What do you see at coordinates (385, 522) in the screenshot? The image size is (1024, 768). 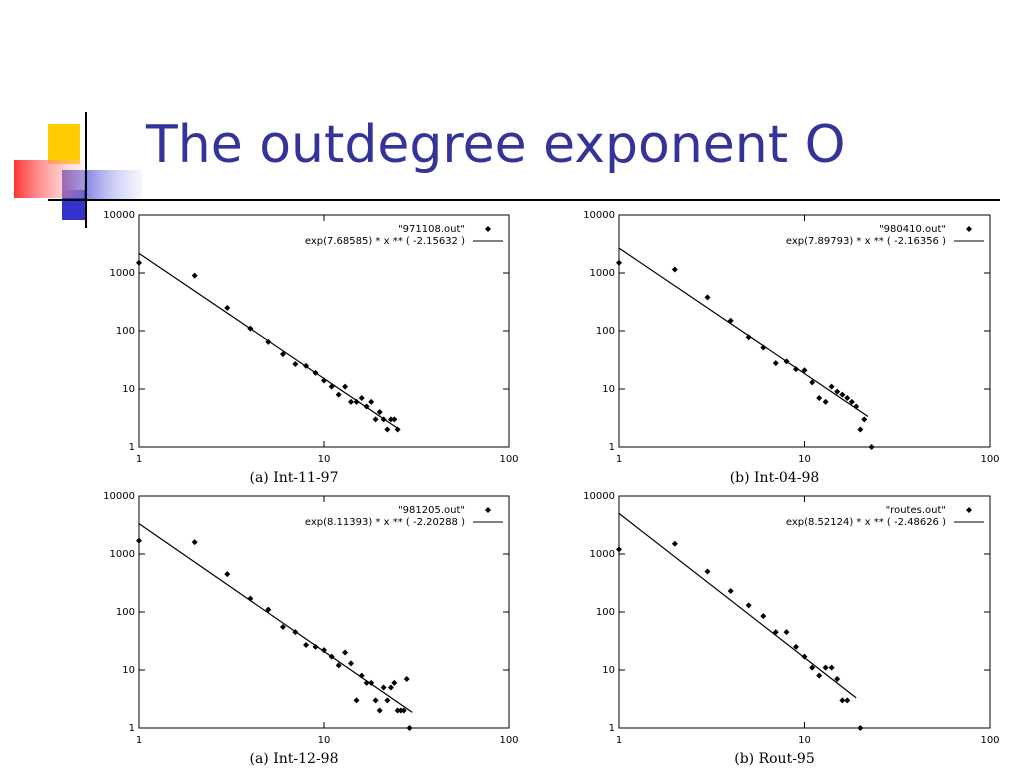 I see `legend-label: exp(8.11393) * x ** ( -2.20288 )` at bounding box center [385, 522].